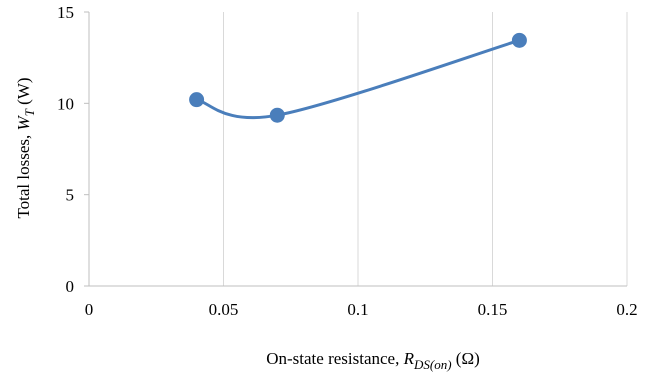 This screenshot has height=377, width=656. Describe the element at coordinates (357, 309) in the screenshot. I see `x-tick-label: 0.1` at that location.